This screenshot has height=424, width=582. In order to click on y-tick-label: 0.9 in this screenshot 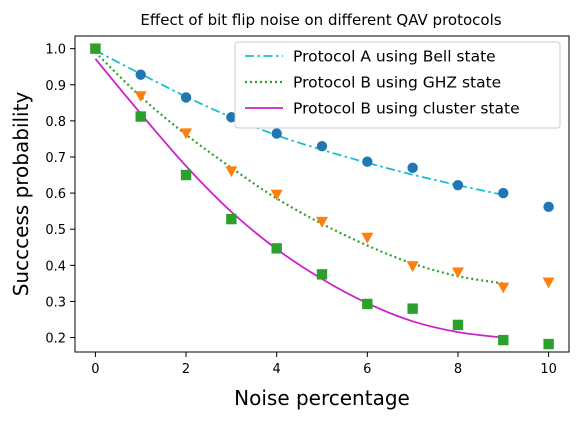, I will do `click(55, 86)`.